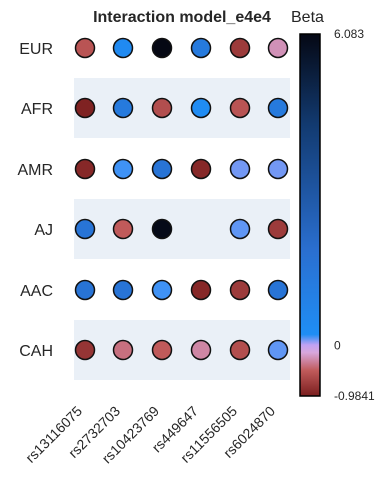  What do you see at coordinates (307, 17) in the screenshot?
I see `colorbar-title: Beta` at bounding box center [307, 17].